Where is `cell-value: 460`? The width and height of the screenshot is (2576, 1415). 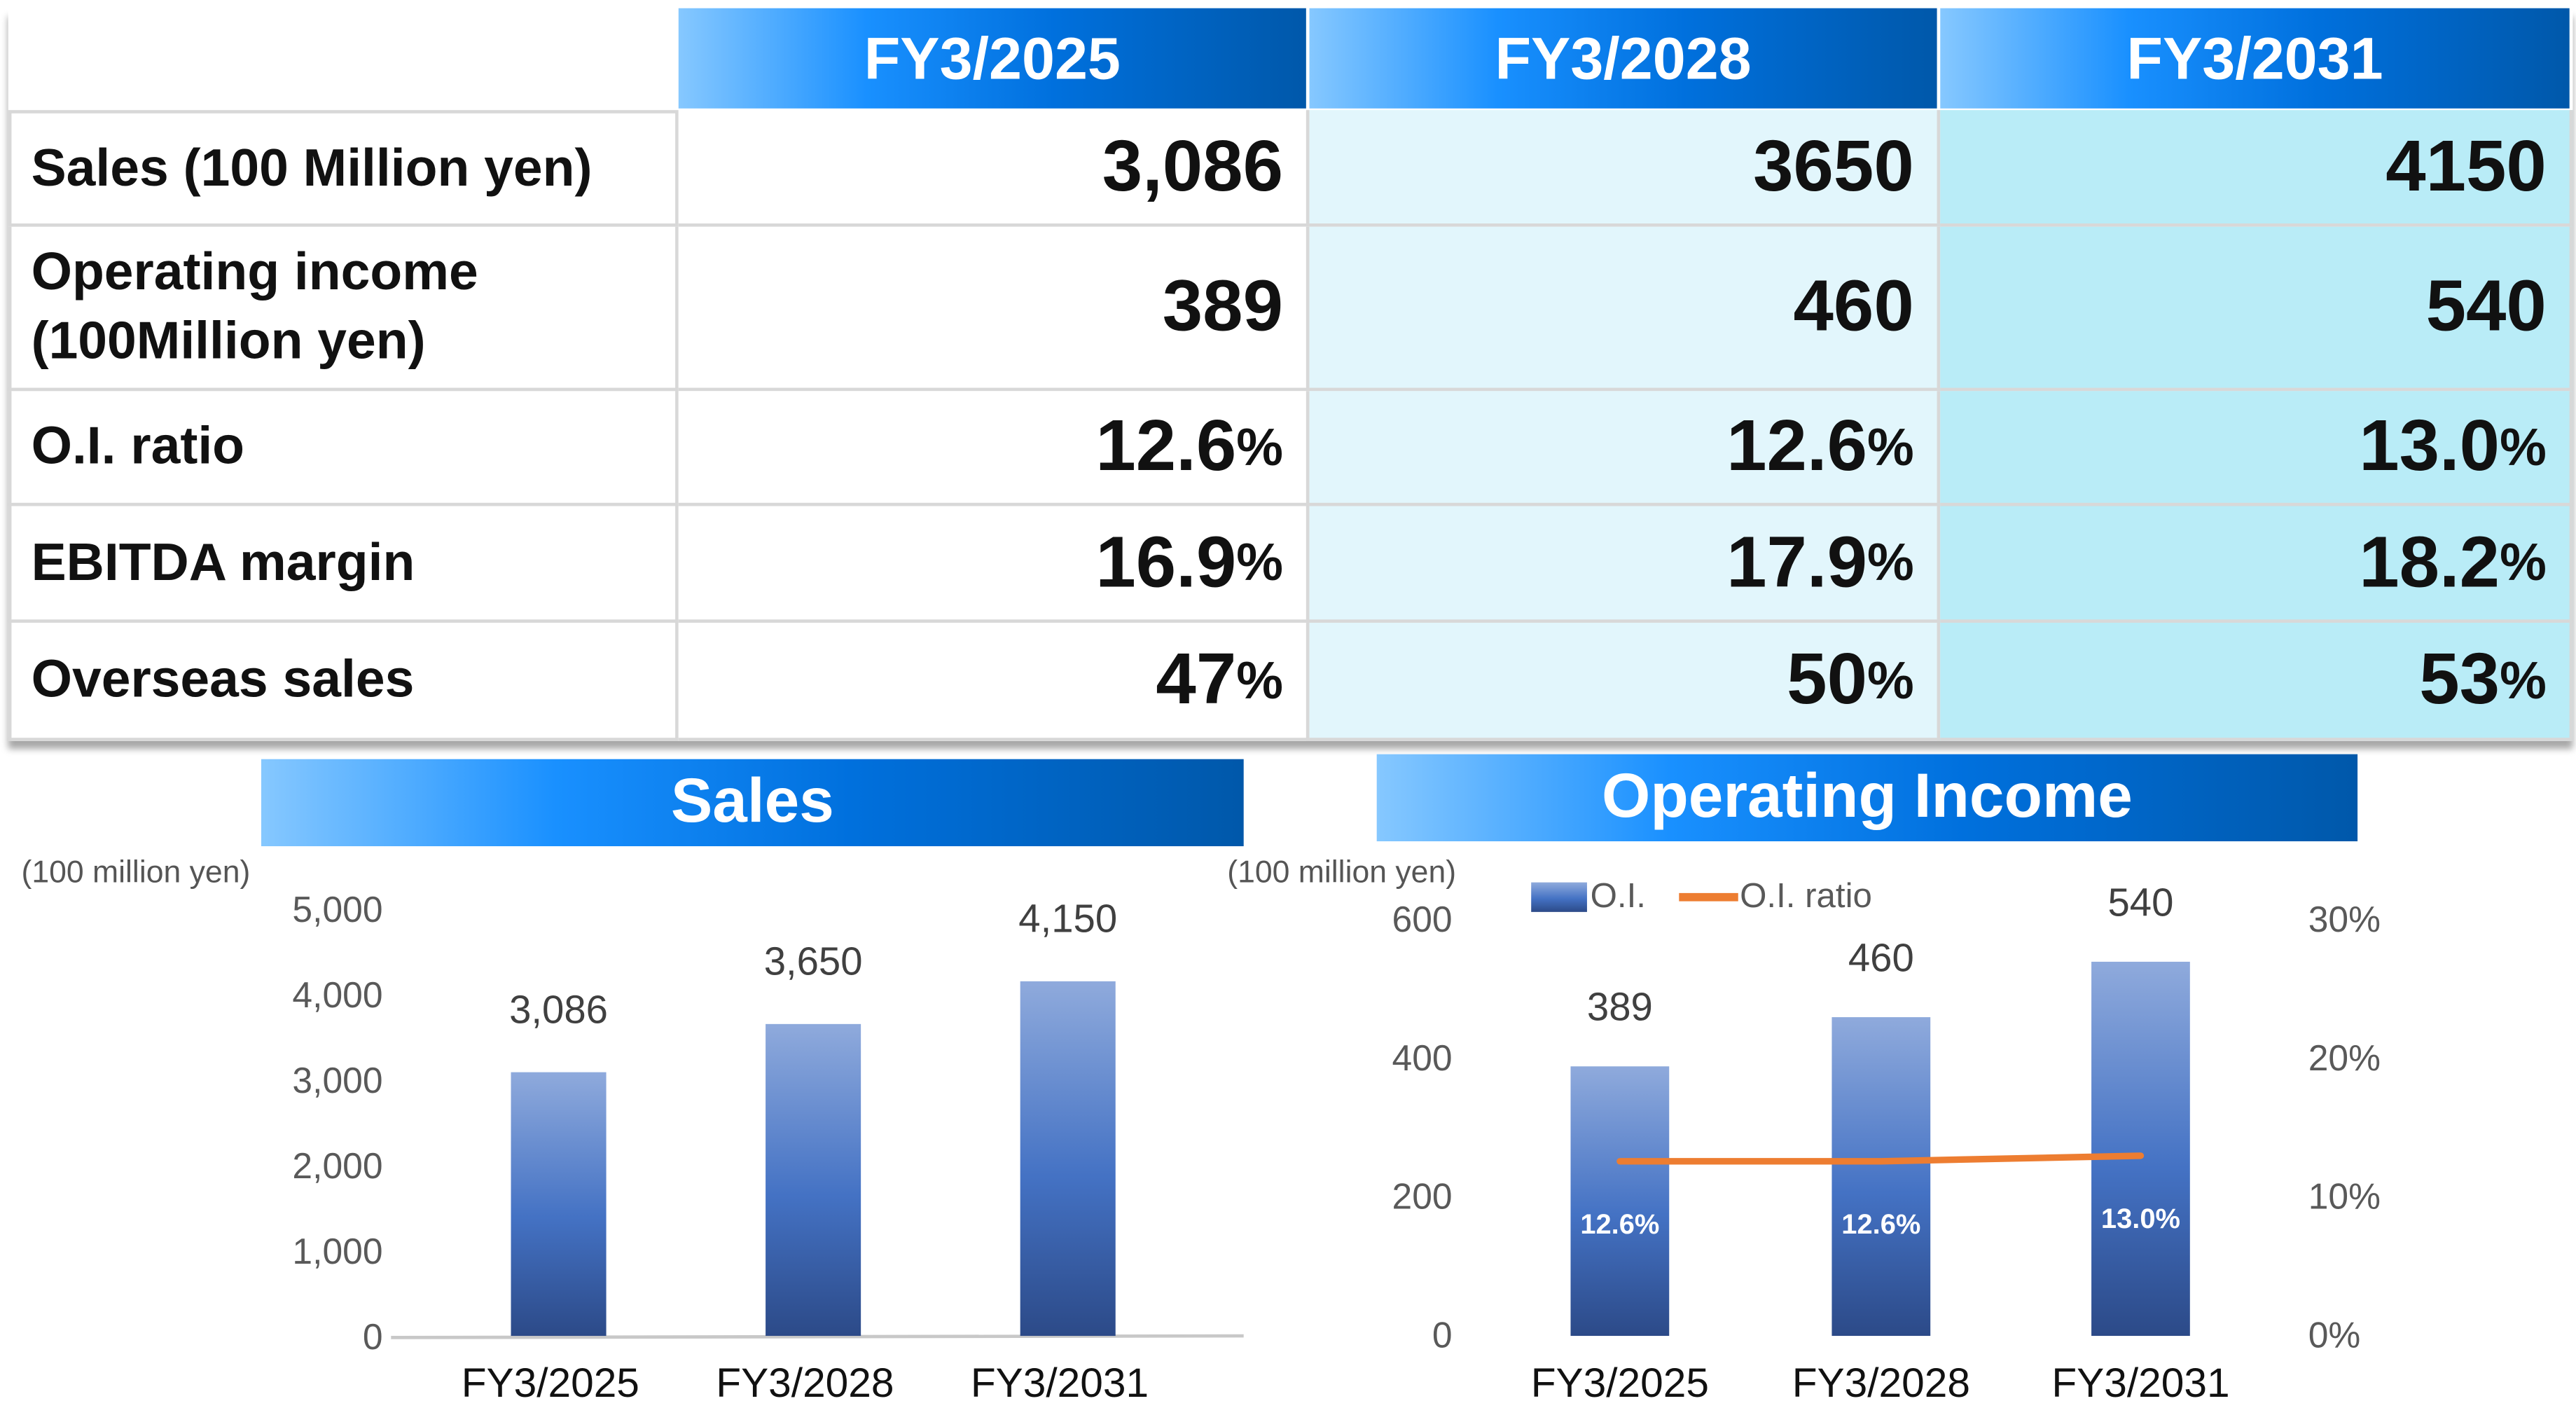
cell-value: 460 is located at coordinates (1853, 306).